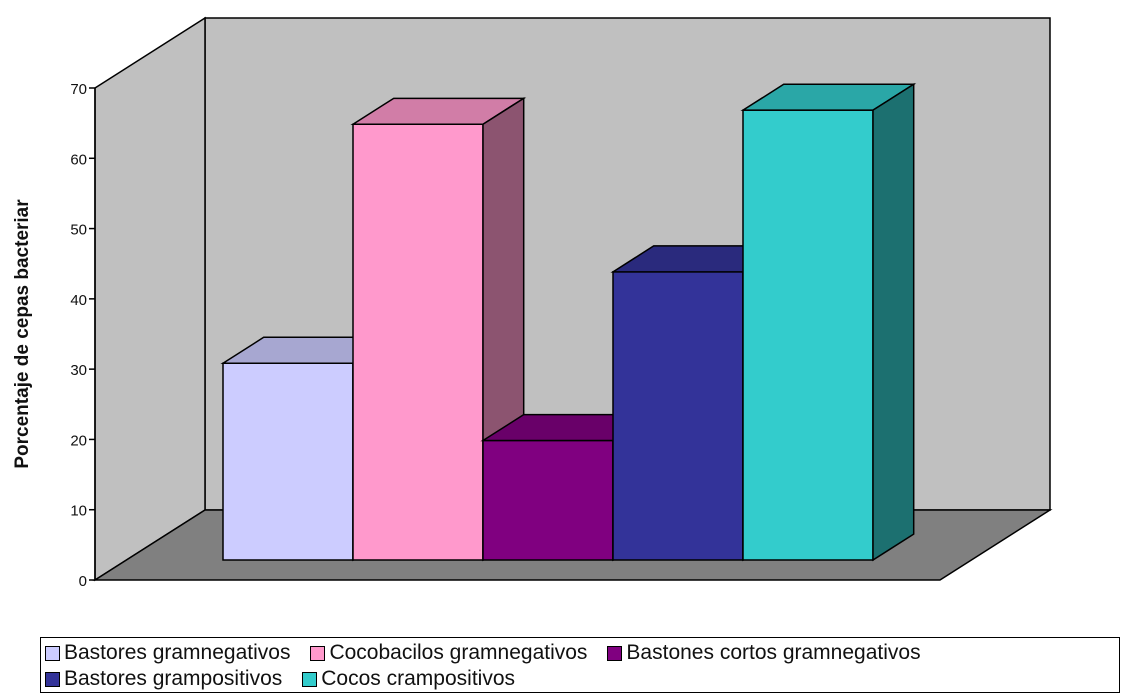 The height and width of the screenshot is (695, 1129). I want to click on legend-label: Cocobacilos gramnegativos, so click(458, 652).